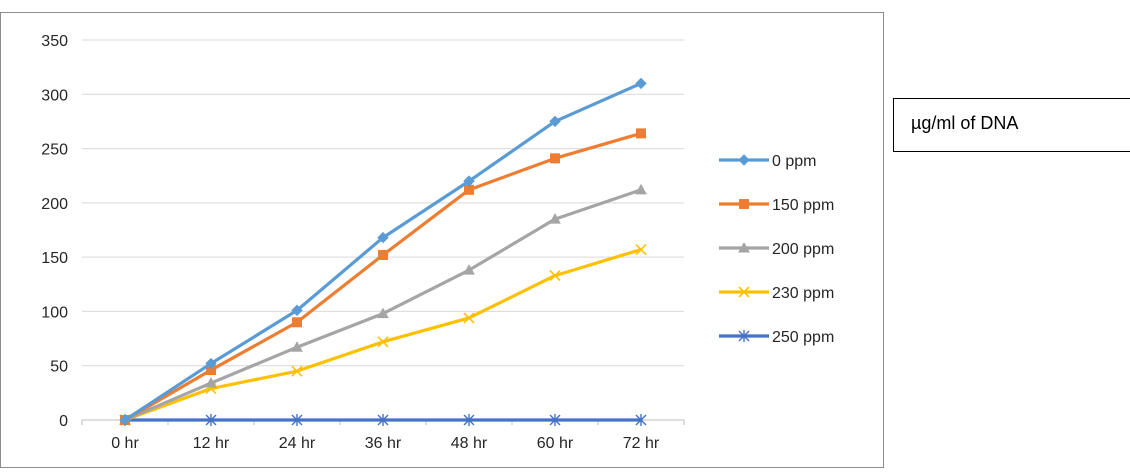 Image resolution: width=1130 pixels, height=474 pixels. I want to click on y-tick-label: 200, so click(54, 204).